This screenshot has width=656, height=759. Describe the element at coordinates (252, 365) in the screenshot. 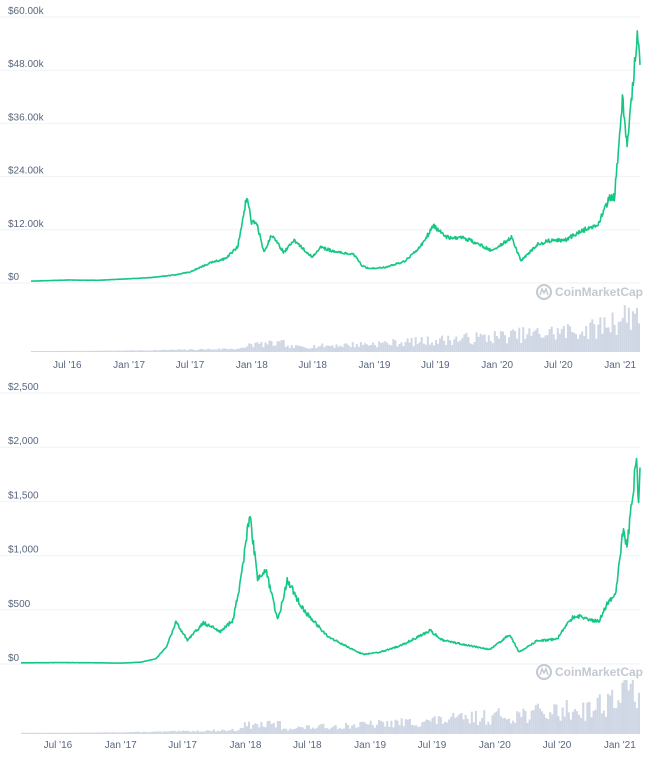

I see `x-tick-label: Jan '18` at that location.